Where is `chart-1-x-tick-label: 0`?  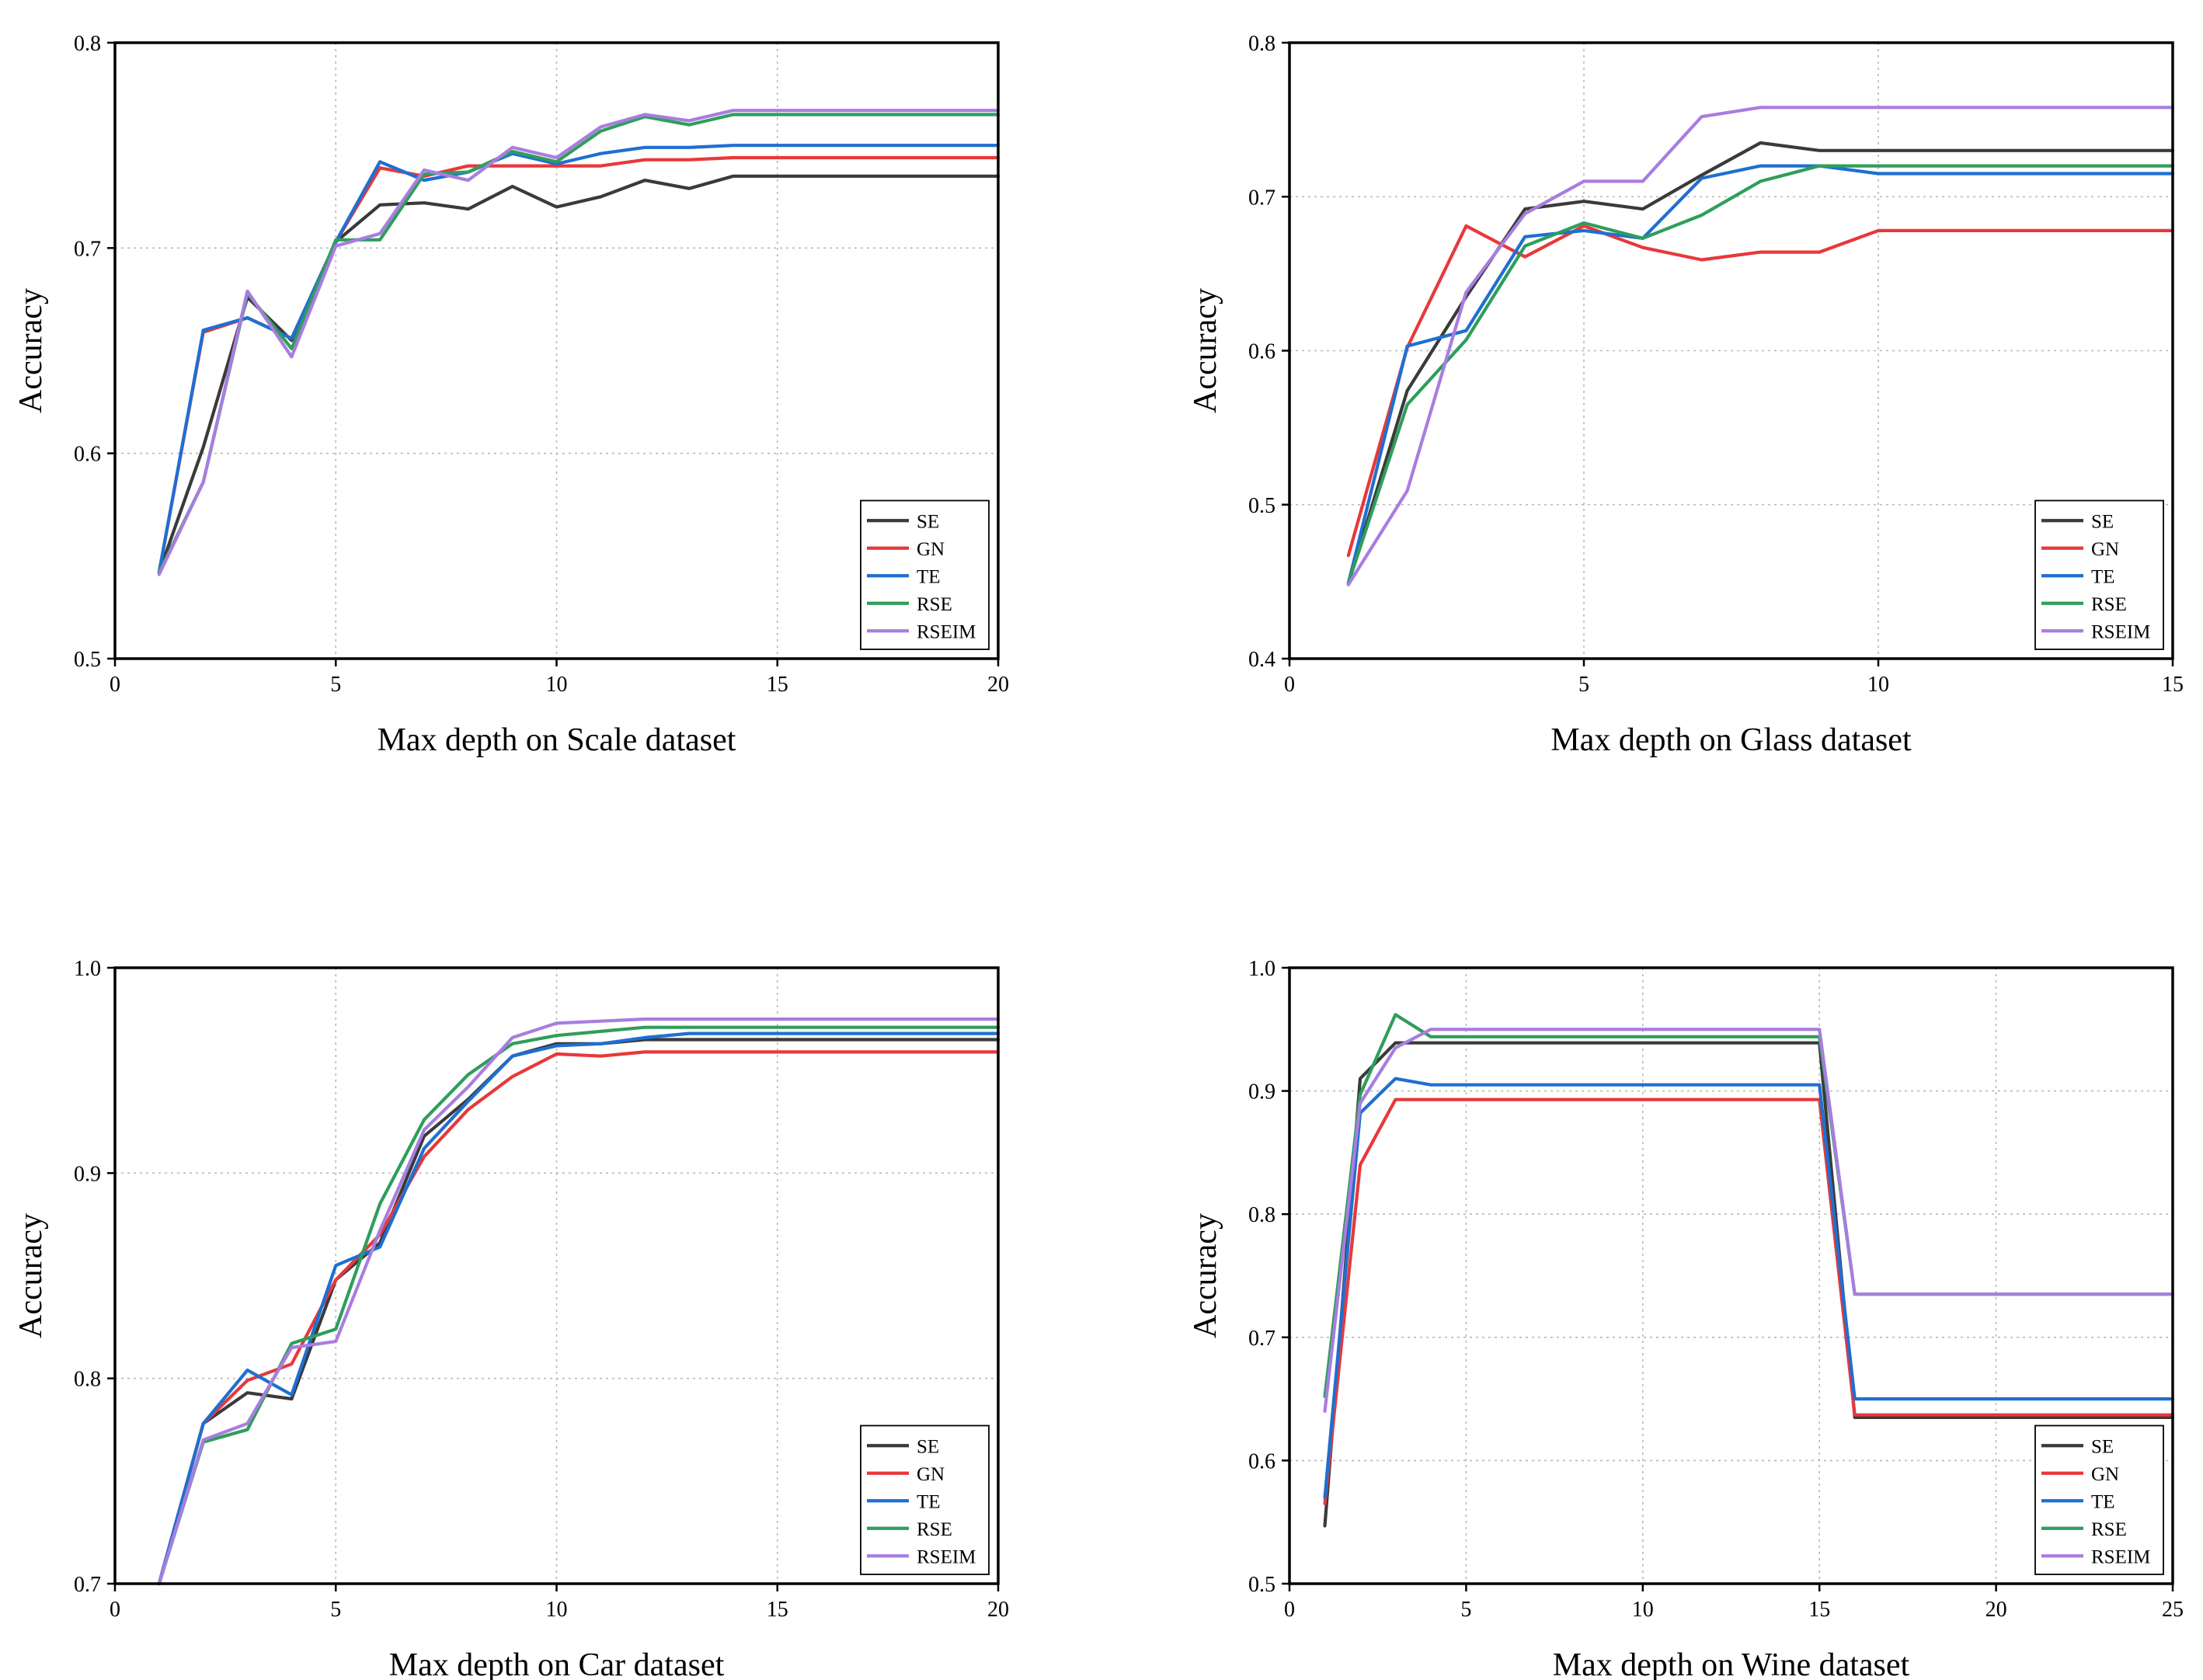 chart-1-x-tick-label: 0 is located at coordinates (115, 685).